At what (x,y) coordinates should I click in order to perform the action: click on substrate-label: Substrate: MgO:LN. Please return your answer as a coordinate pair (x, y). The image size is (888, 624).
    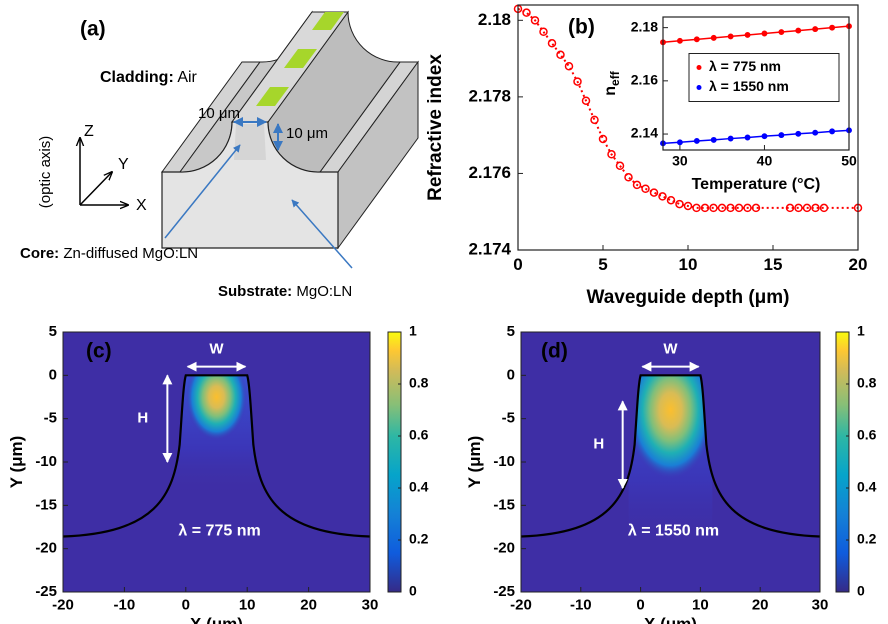
    Looking at the image, I should click on (285, 291).